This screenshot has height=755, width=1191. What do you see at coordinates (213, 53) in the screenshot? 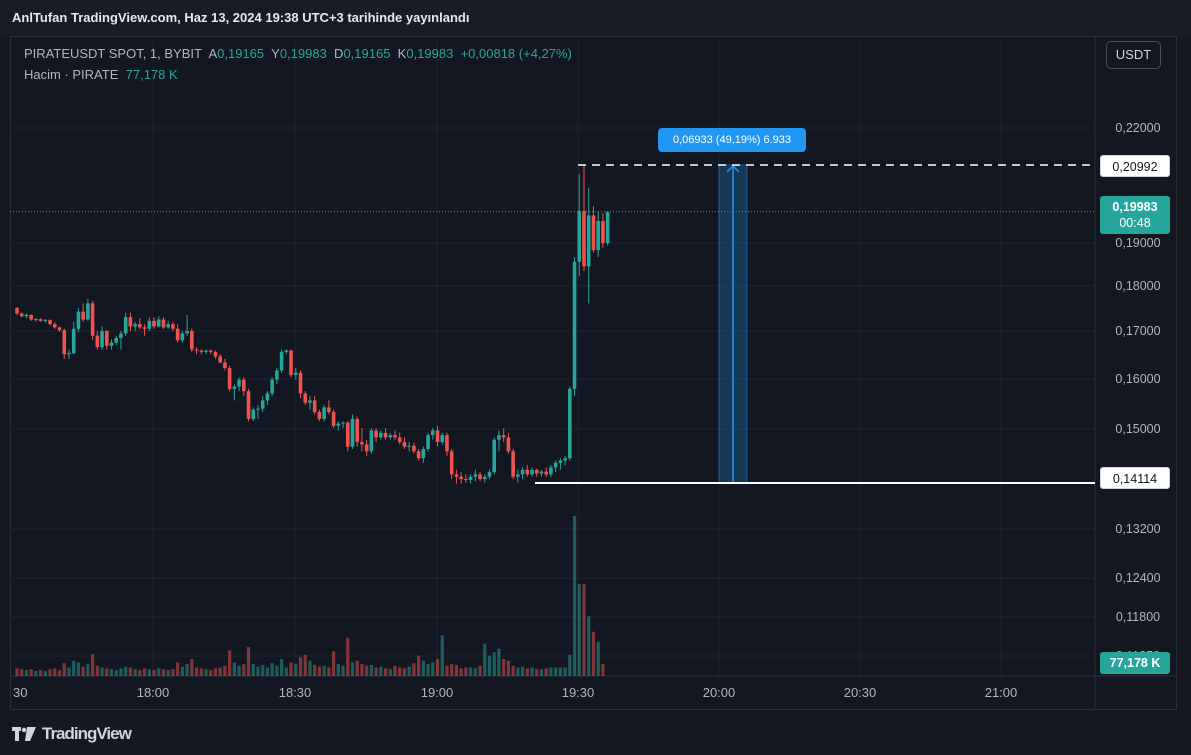
I see `open-label: A` at bounding box center [213, 53].